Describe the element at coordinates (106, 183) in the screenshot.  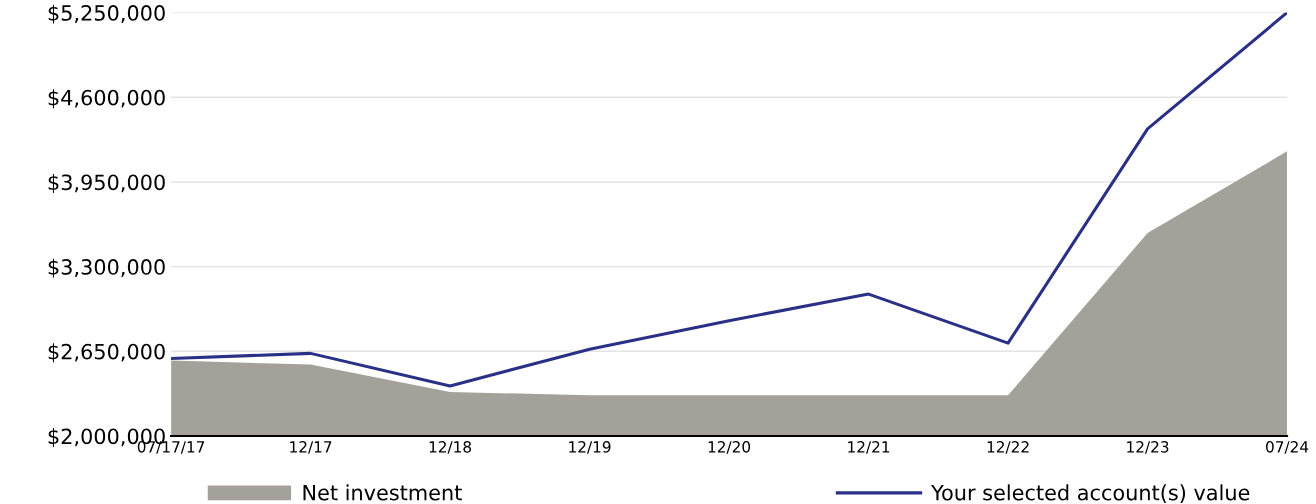
I see `y-tick-label: $3,950,000` at that location.